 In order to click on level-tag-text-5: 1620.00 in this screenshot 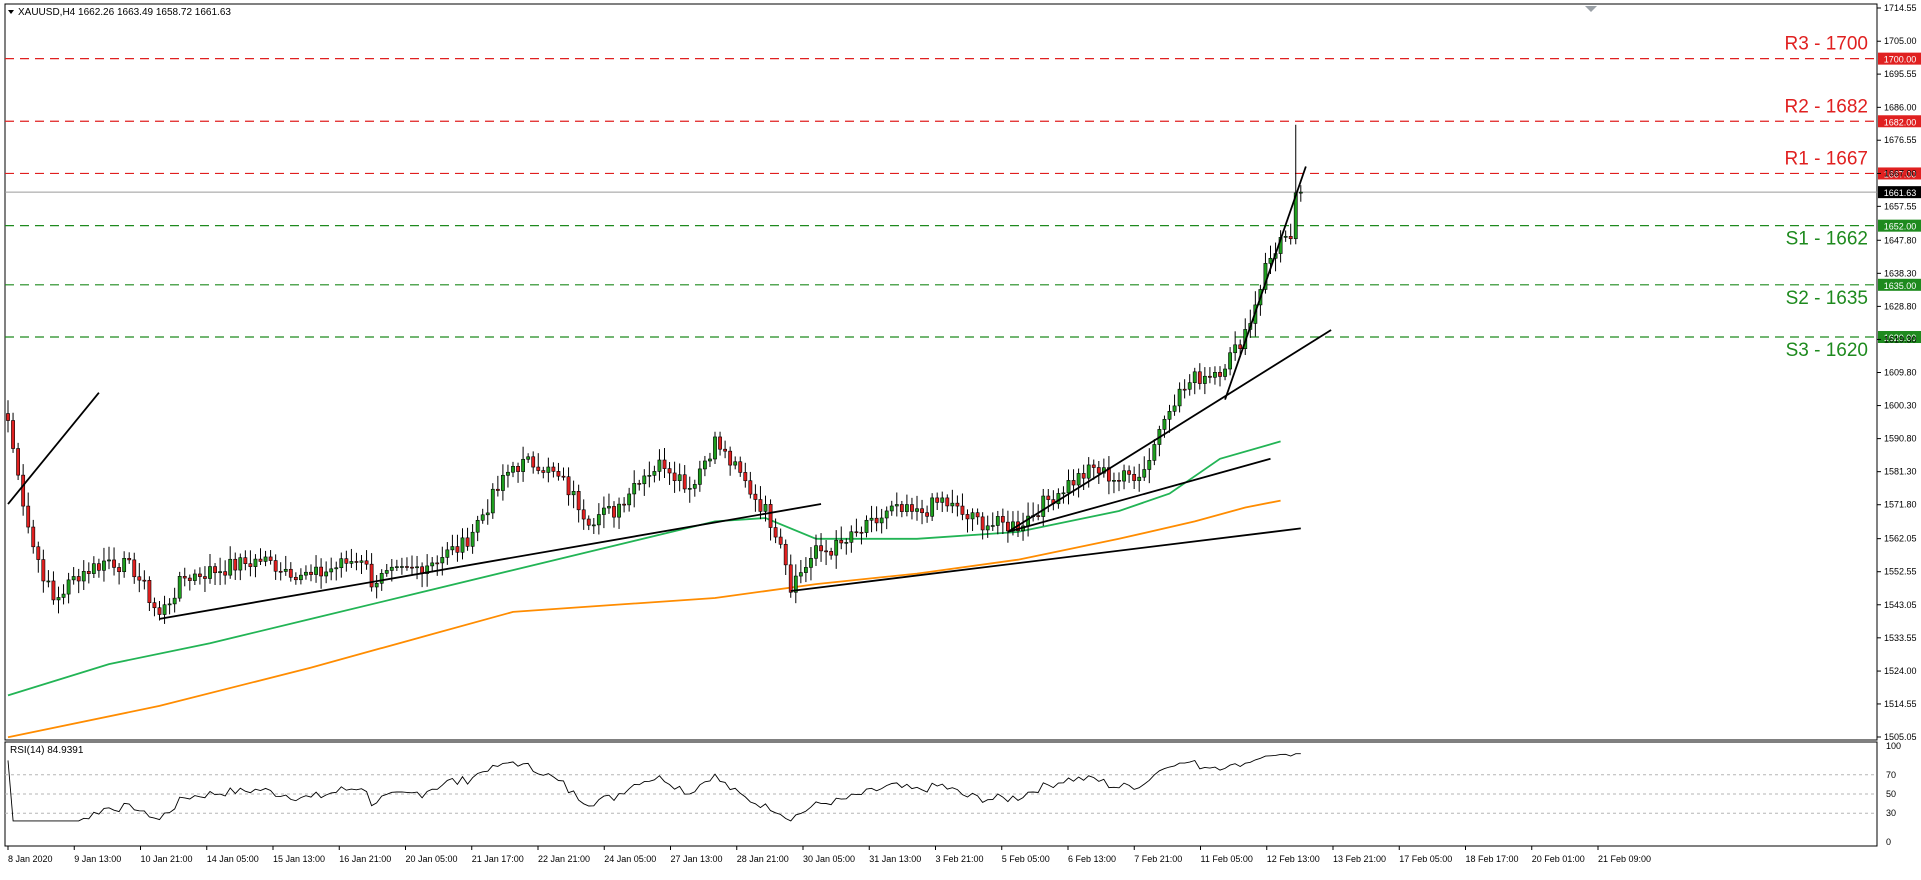, I will do `click(1900, 338)`.